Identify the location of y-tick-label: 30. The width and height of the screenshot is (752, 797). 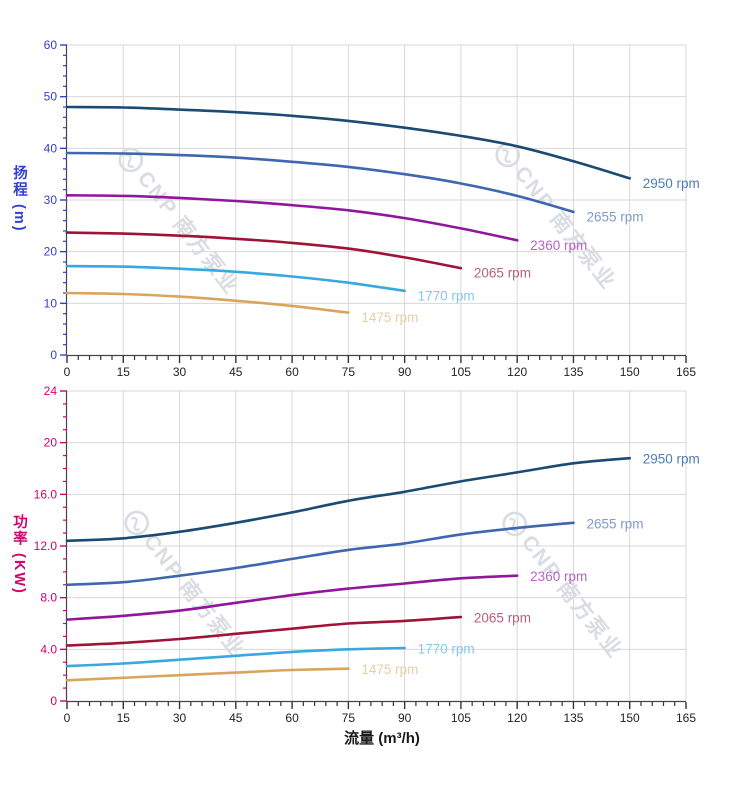
(51, 200).